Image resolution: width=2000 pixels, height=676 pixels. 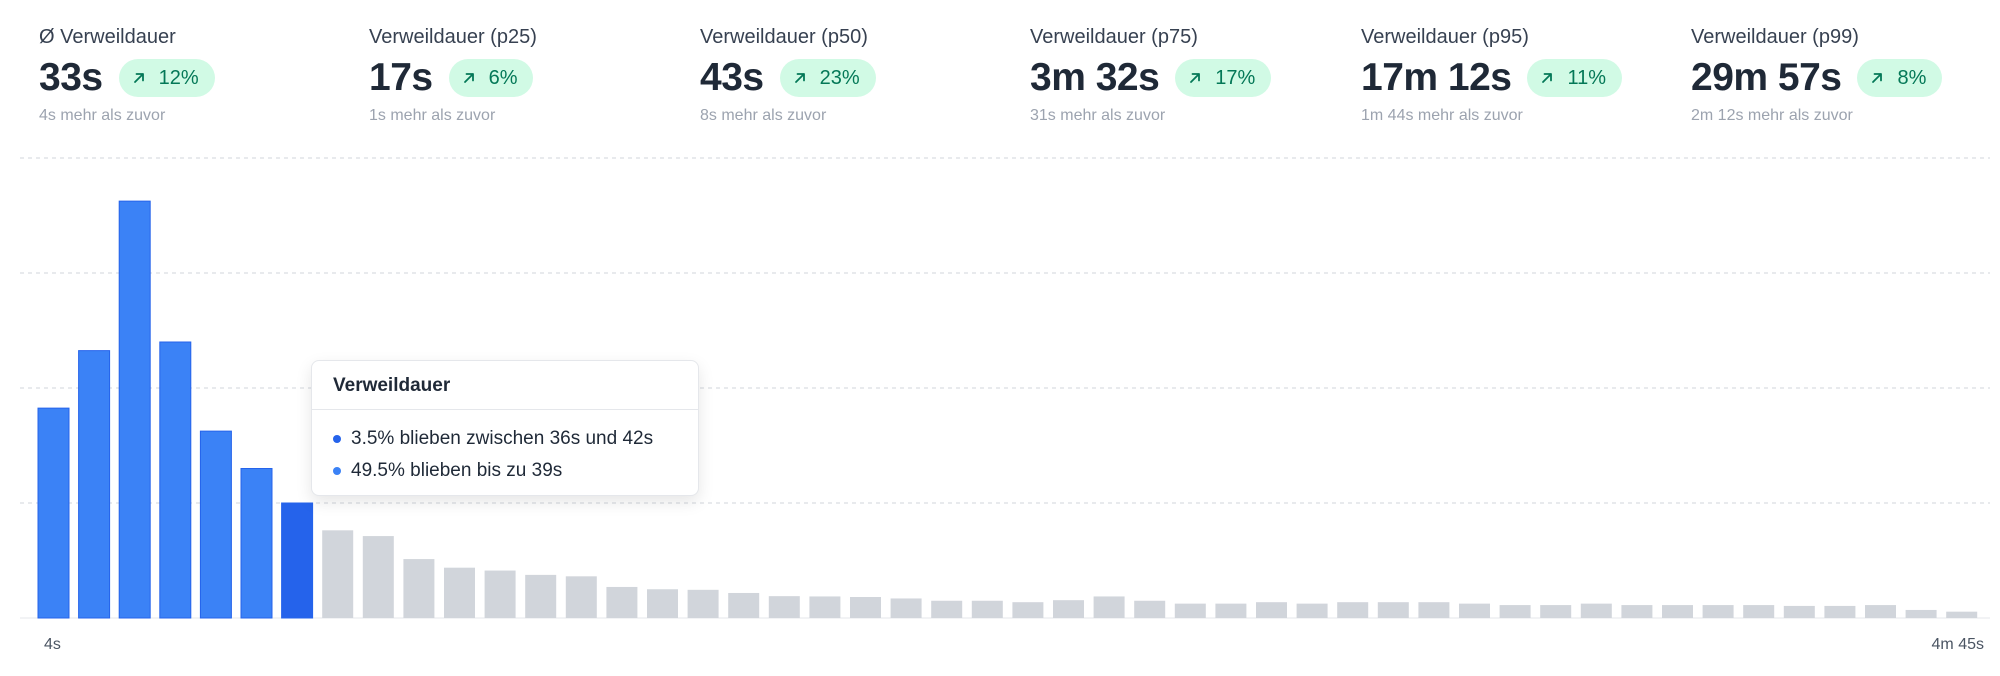 I want to click on stat-subtext: 1m 44s mehr als zuvor, so click(x=1442, y=115).